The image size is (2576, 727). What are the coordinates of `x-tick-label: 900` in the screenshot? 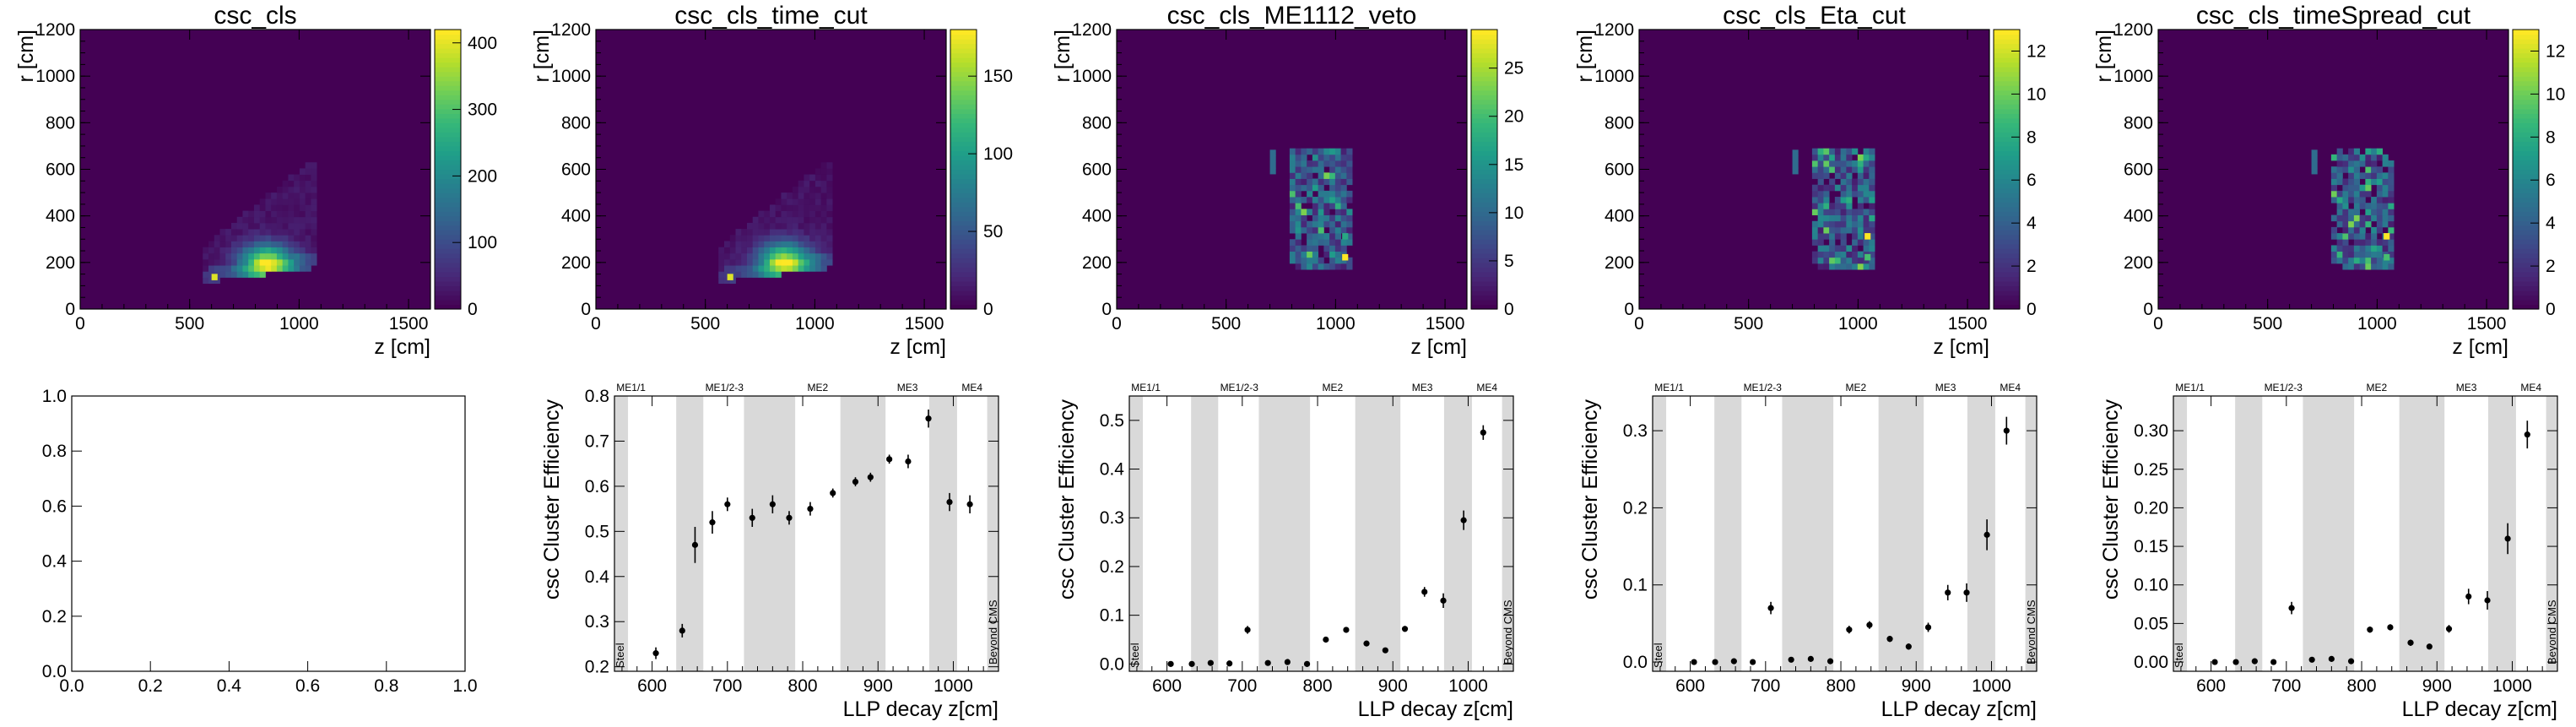 It's located at (2437, 686).